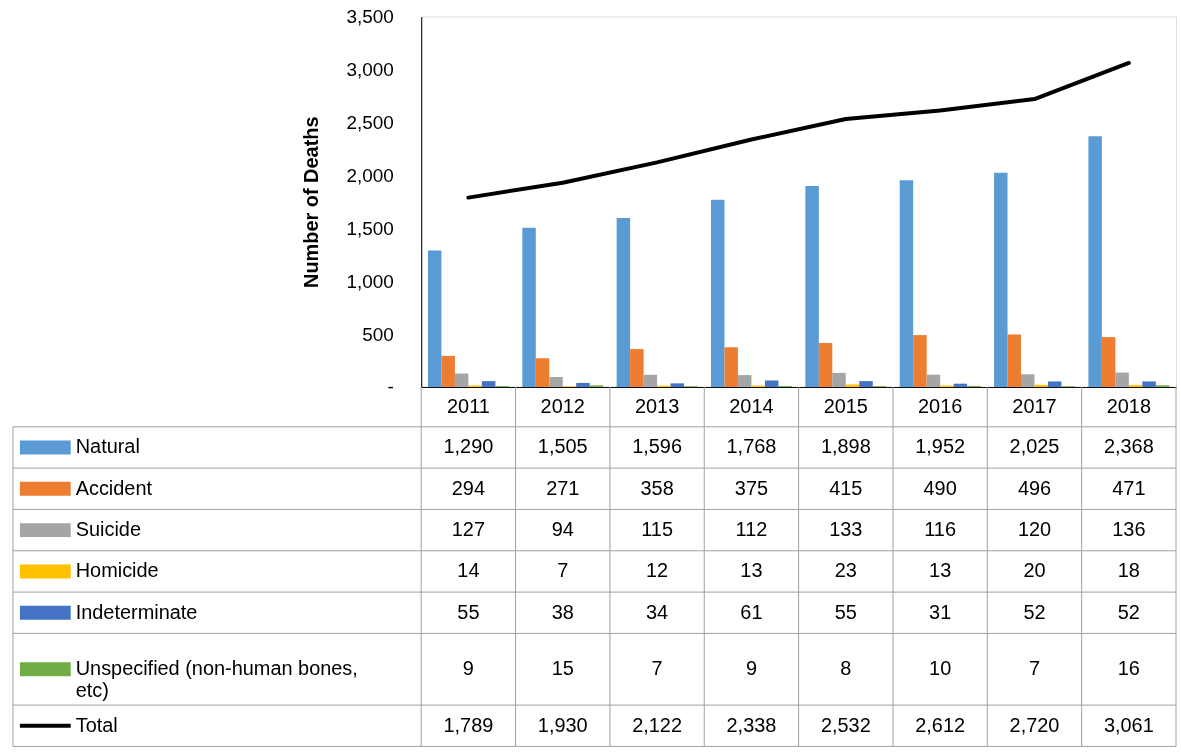  What do you see at coordinates (940, 611) in the screenshot?
I see `data-label: 31` at bounding box center [940, 611].